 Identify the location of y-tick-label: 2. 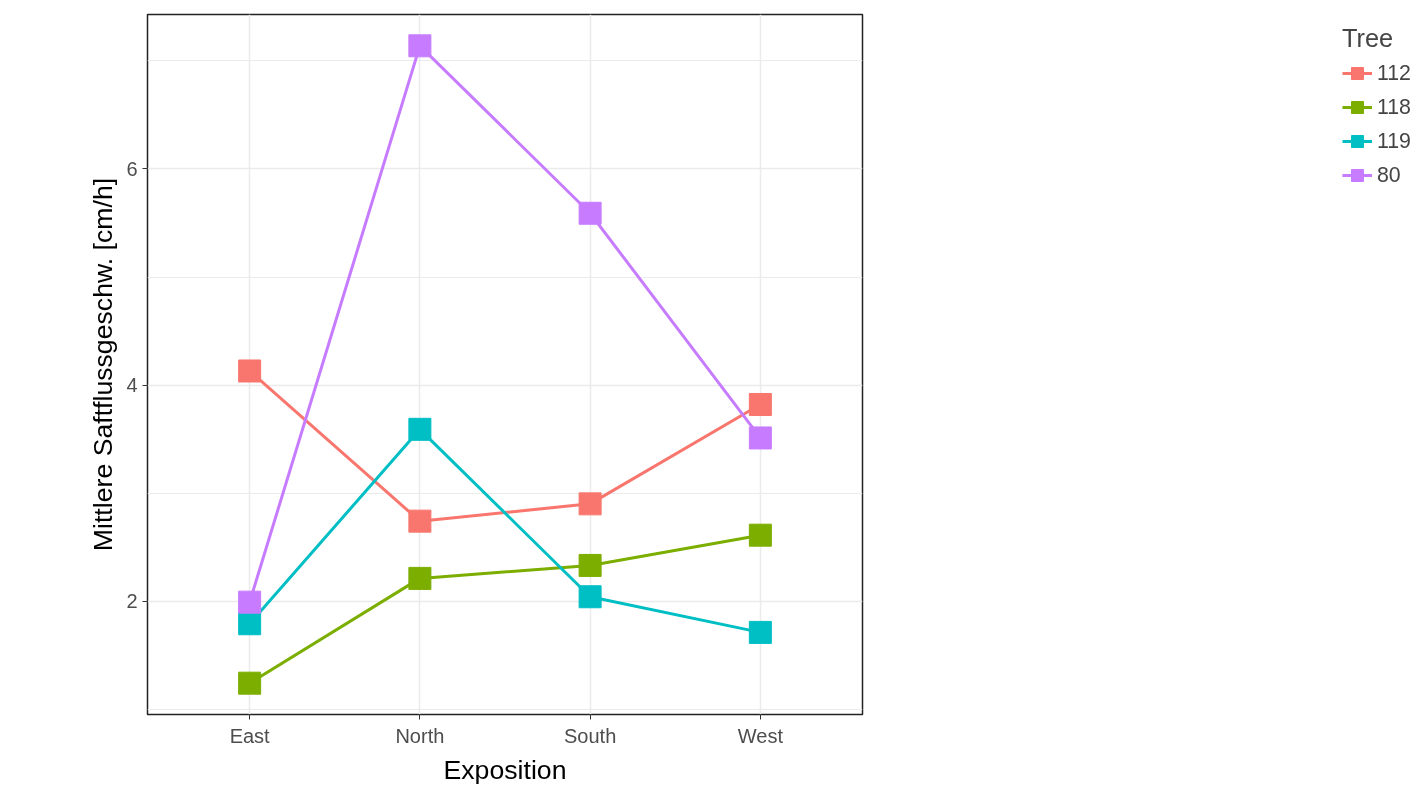
(132, 601).